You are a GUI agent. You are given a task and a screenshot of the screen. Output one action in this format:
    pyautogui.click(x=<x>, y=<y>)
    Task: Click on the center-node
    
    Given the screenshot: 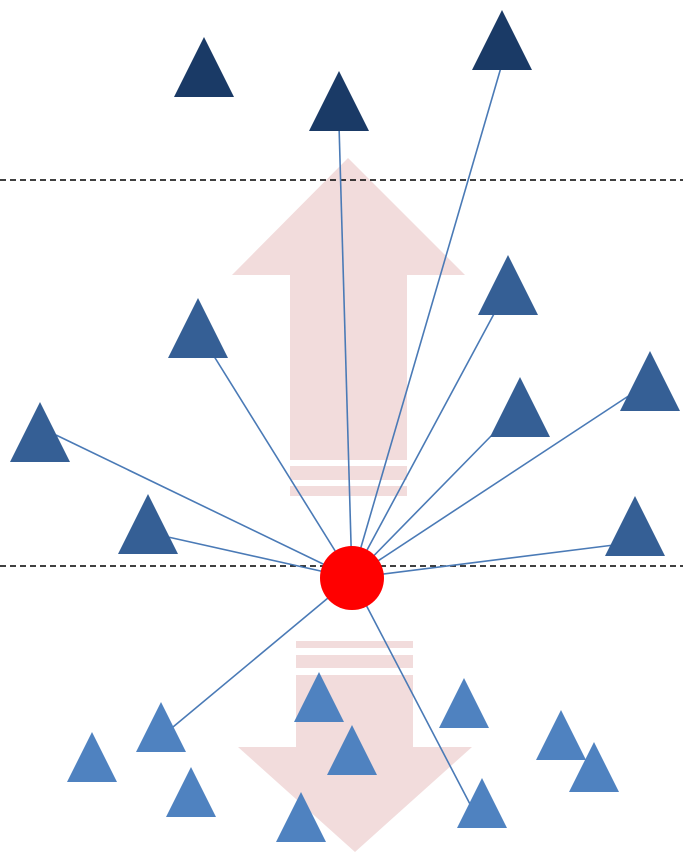 What is the action you would take?
    pyautogui.click(x=352, y=578)
    